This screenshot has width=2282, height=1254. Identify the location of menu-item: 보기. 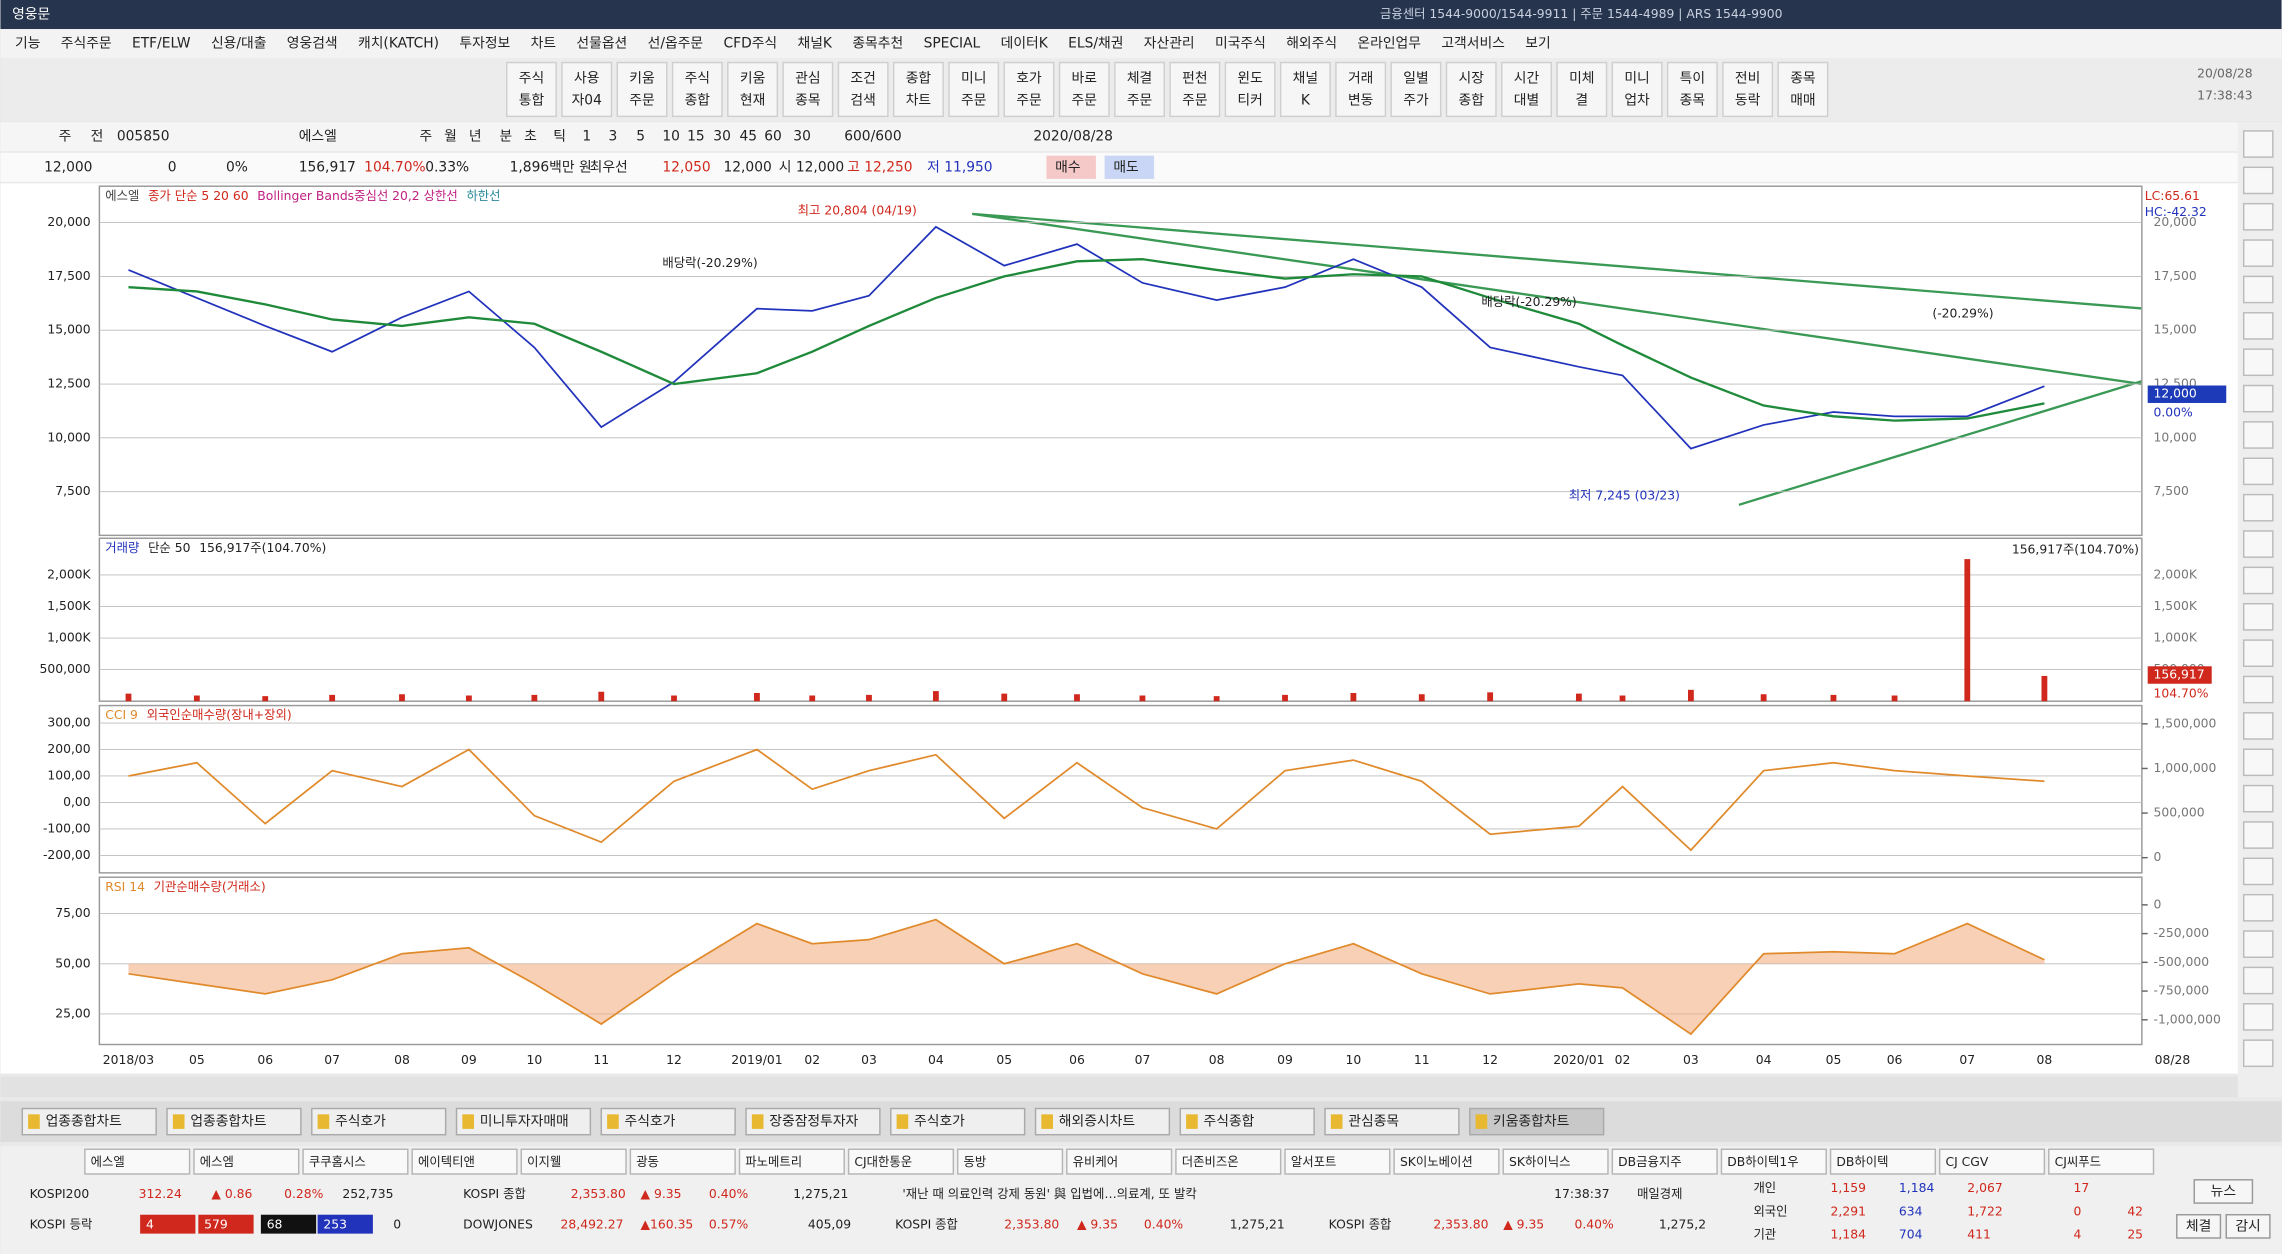
(1537, 44).